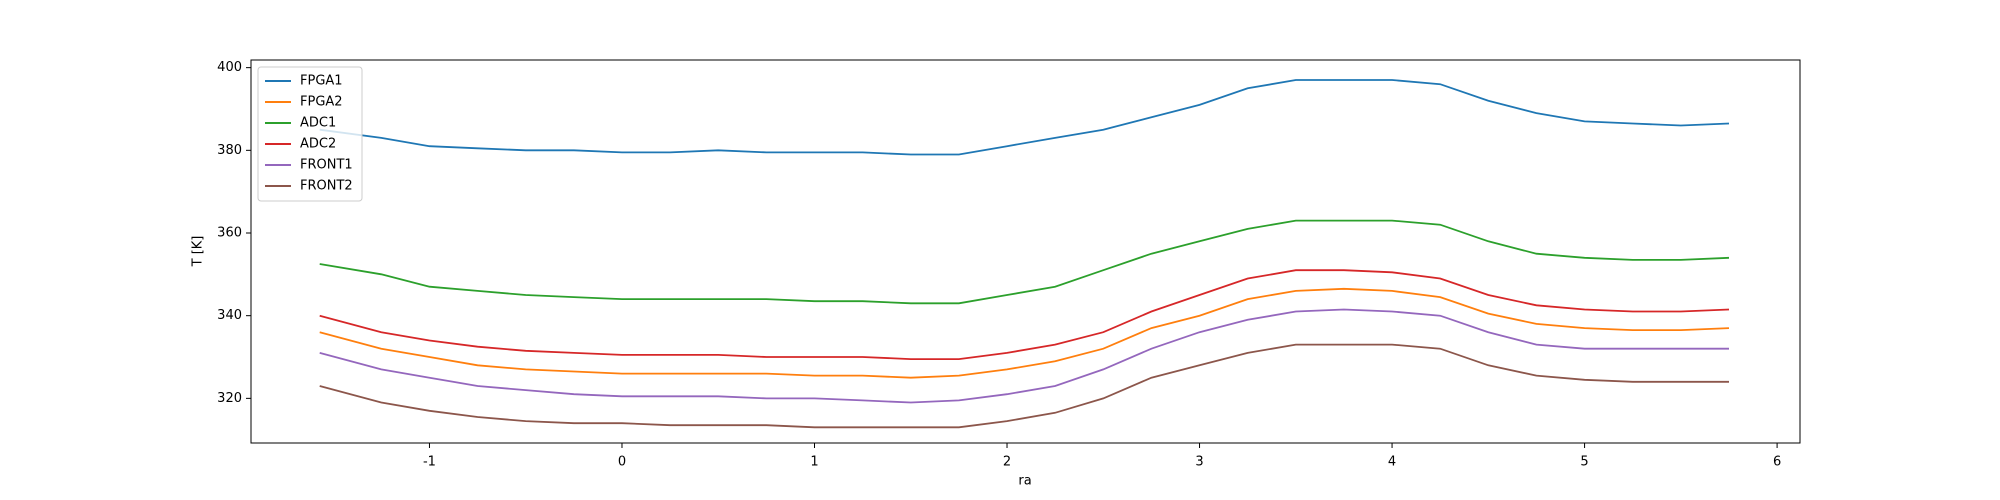  Describe the element at coordinates (1199, 462) in the screenshot. I see `x-tick-label: 3` at that location.